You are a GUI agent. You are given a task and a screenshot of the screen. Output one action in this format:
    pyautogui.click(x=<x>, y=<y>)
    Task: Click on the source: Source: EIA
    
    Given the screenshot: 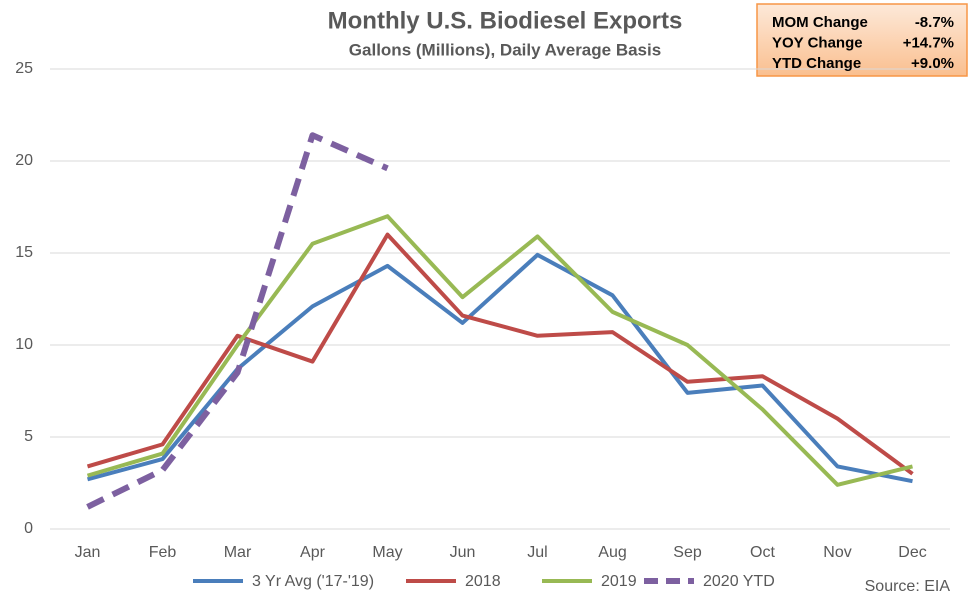 What is the action you would take?
    pyautogui.click(x=908, y=586)
    